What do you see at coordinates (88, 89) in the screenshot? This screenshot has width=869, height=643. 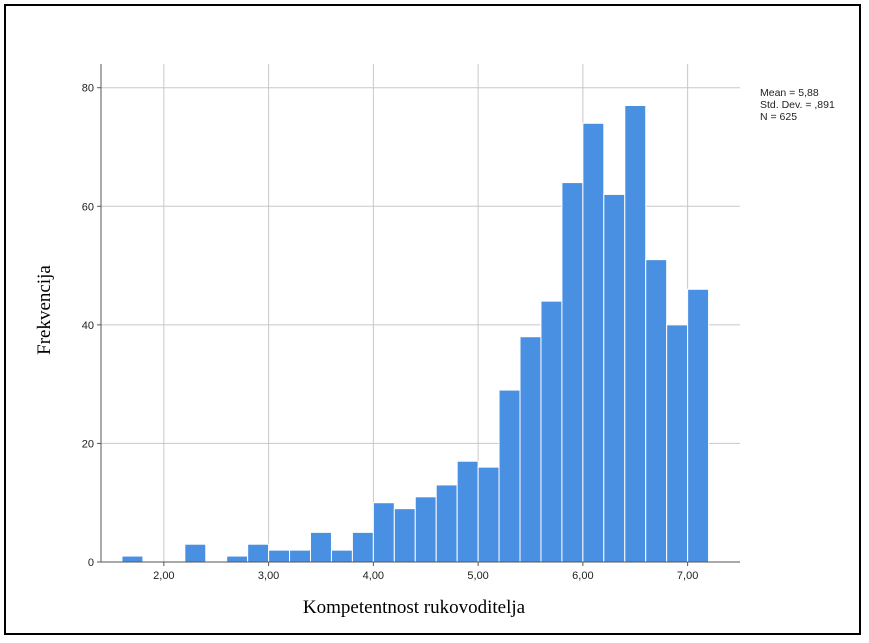 I see `y-tick-label: 80` at bounding box center [88, 89].